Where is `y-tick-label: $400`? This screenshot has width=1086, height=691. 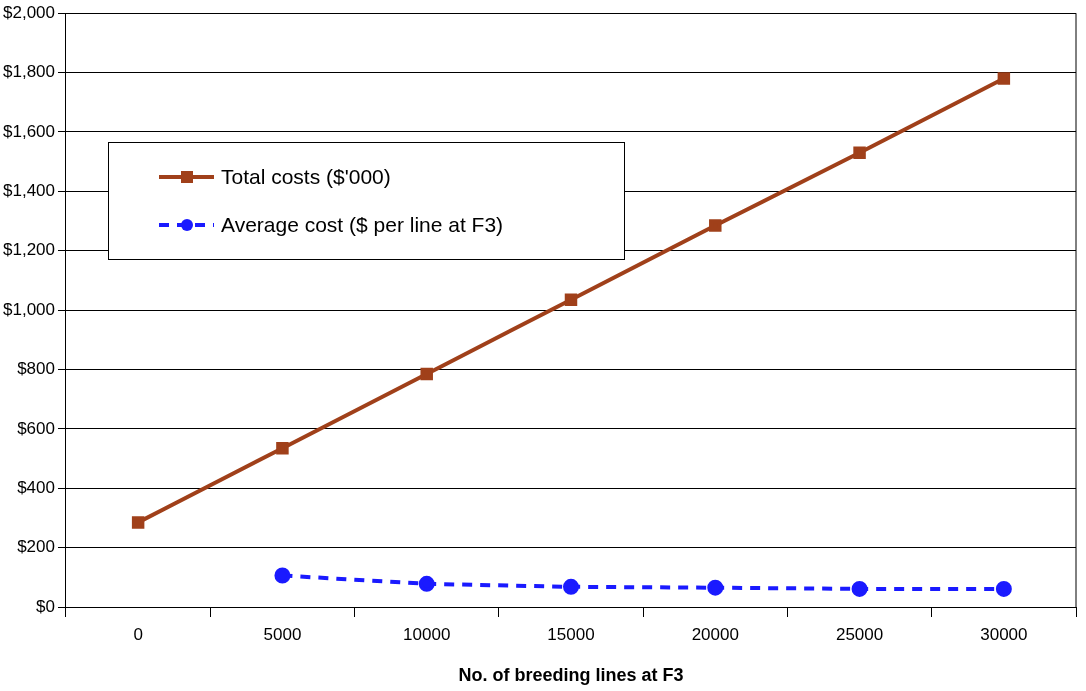
y-tick-label: $400 is located at coordinates (36, 487).